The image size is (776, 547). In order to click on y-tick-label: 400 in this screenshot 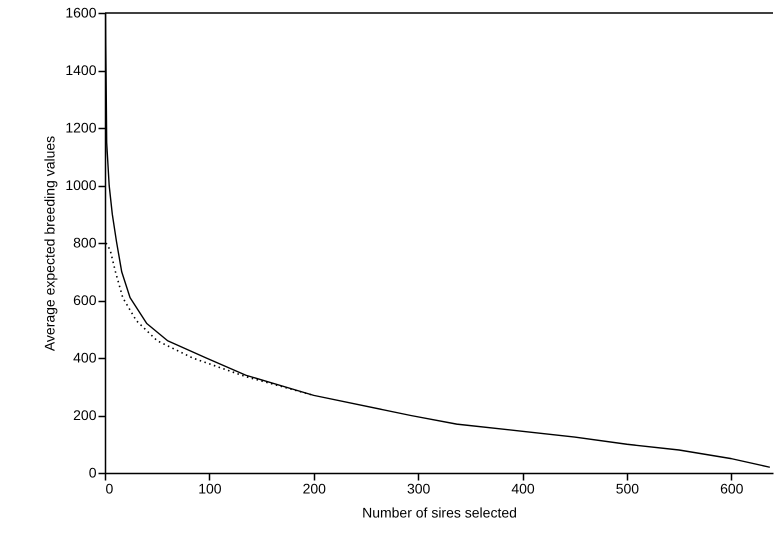, I will do `click(85, 358)`.